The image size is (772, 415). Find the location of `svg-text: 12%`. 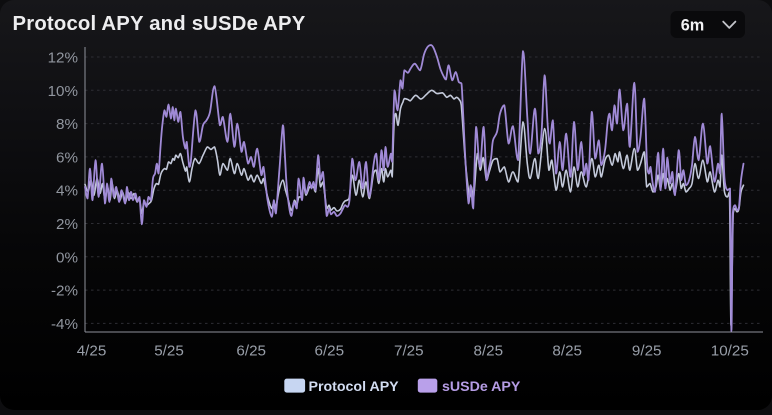

svg-text: 12% is located at coordinates (63, 58).